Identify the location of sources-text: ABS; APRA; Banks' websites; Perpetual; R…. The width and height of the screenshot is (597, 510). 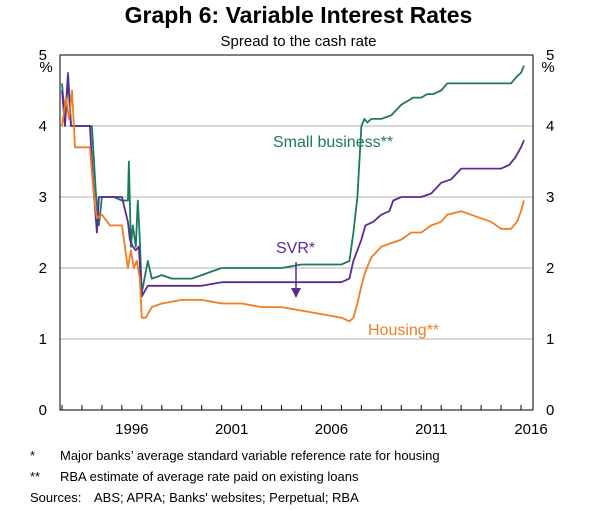
(226, 497).